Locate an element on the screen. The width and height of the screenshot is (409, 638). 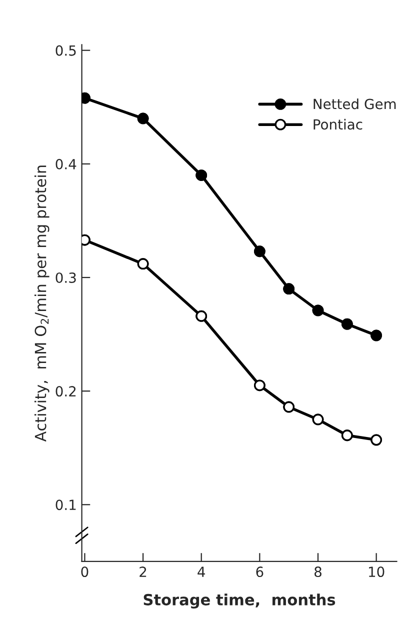
x-tick-label: 10 is located at coordinates (376, 572).